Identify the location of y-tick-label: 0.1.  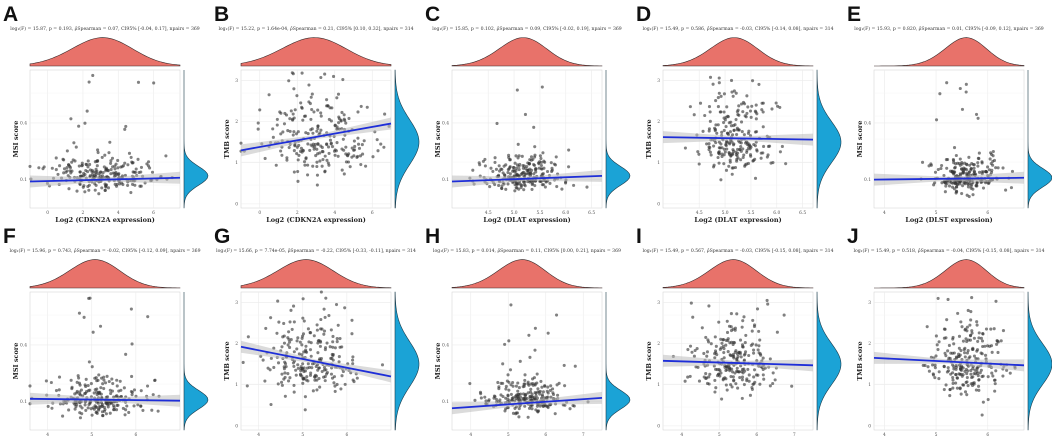
(445, 402).